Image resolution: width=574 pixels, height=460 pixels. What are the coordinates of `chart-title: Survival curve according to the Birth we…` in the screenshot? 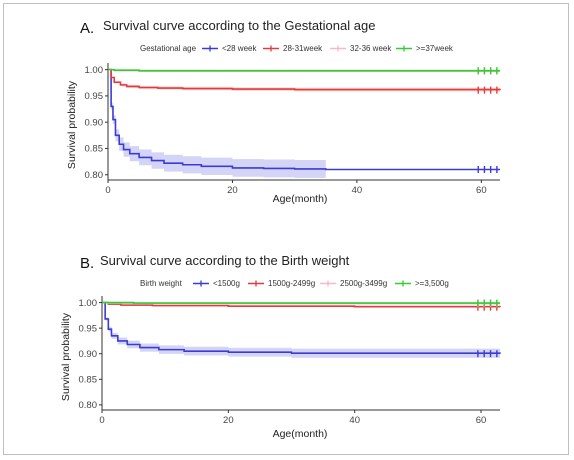 It's located at (225, 260).